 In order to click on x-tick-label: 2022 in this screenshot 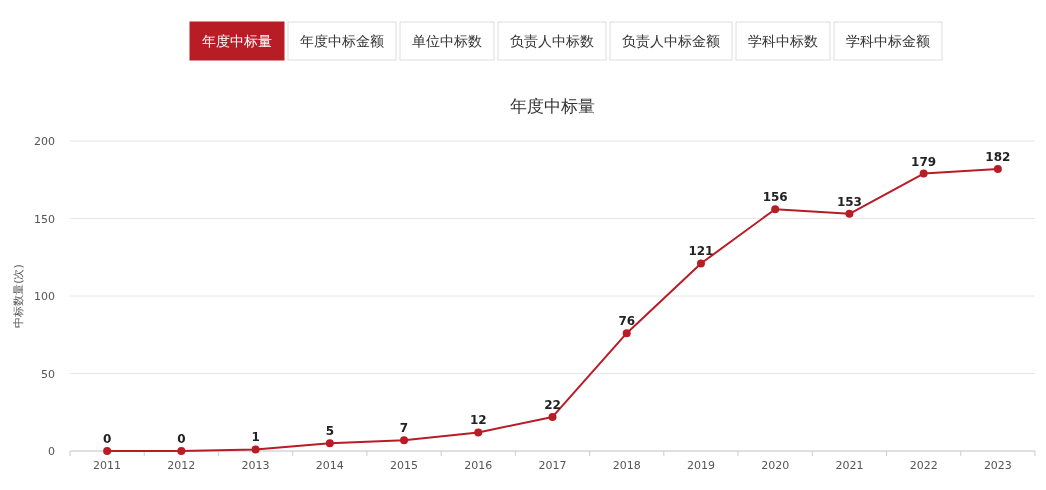, I will do `click(923, 465)`.